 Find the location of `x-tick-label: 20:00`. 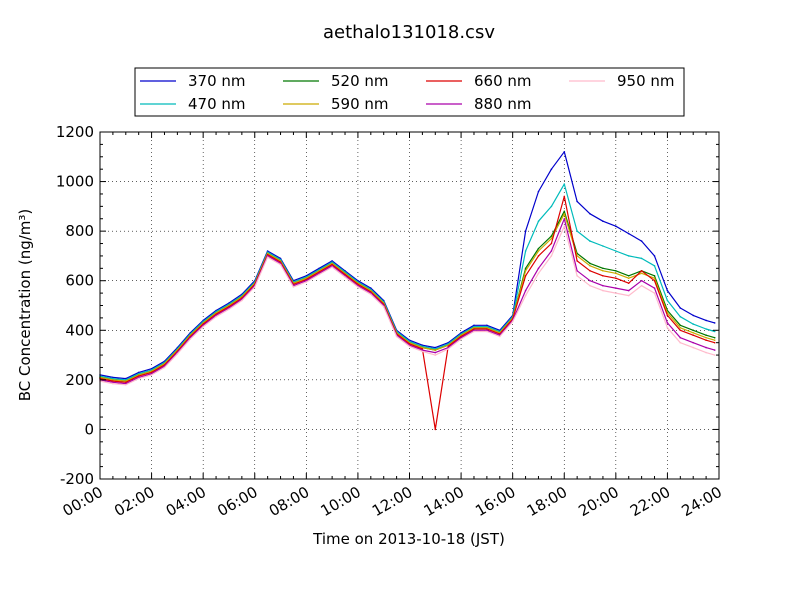

x-tick-label: 20:00 is located at coordinates (598, 501).